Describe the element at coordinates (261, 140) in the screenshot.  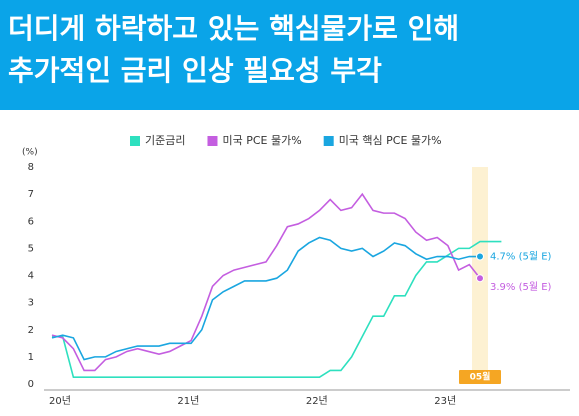
I see `legend-label: 미국 PCE 물가%` at that location.